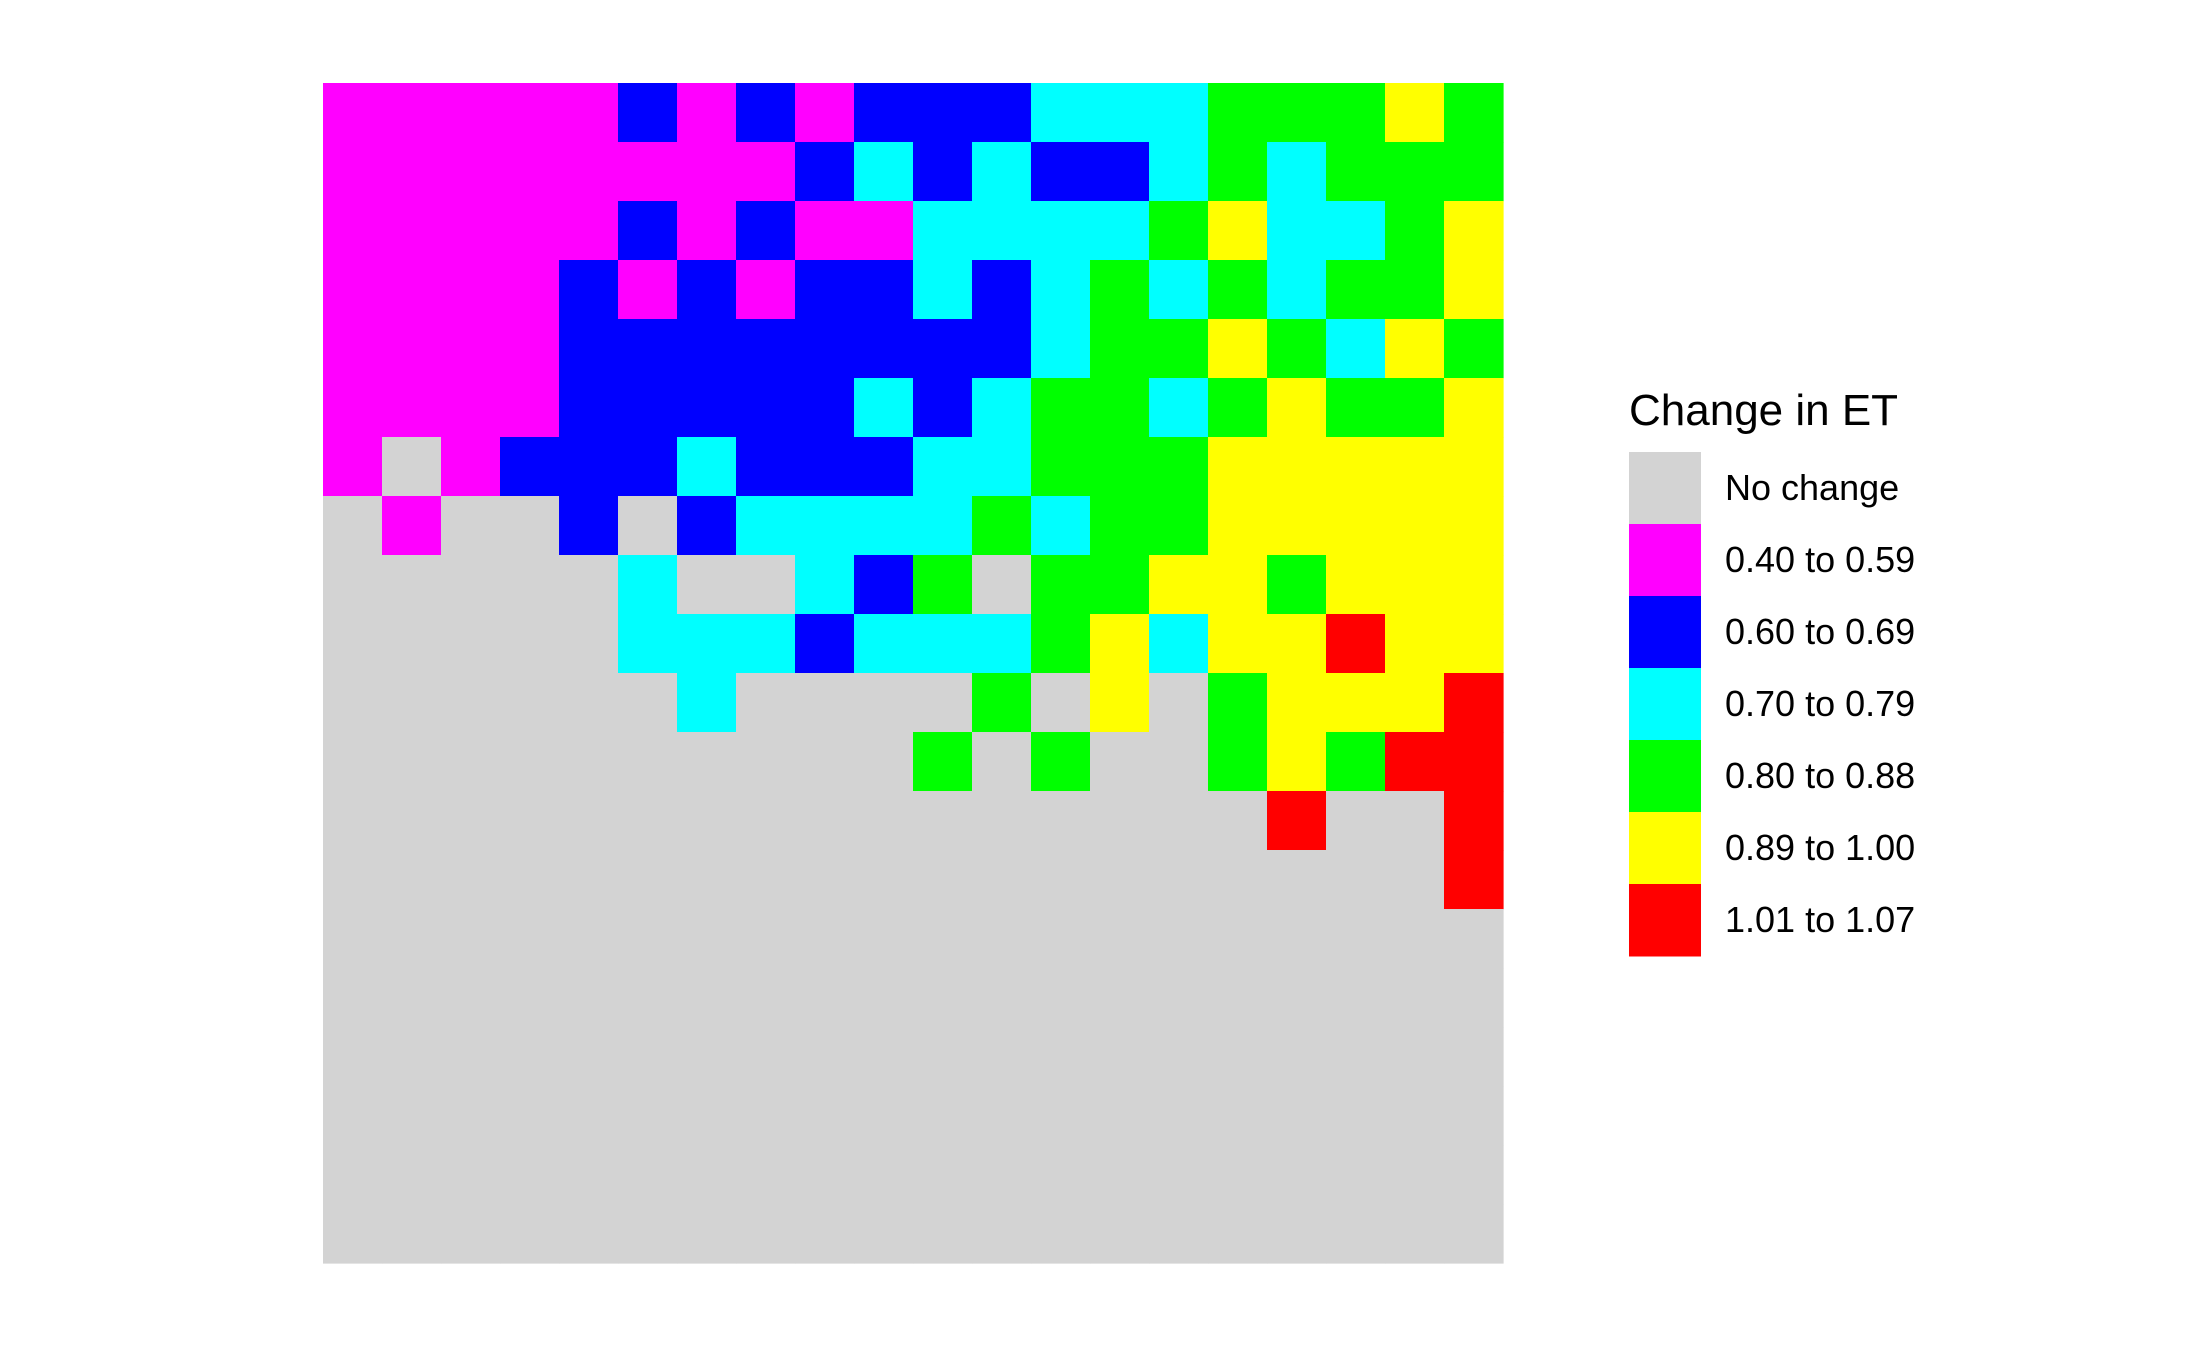 The height and width of the screenshot is (1350, 2187). I want to click on legend-label: 0.70 to 0.79, so click(1820, 703).